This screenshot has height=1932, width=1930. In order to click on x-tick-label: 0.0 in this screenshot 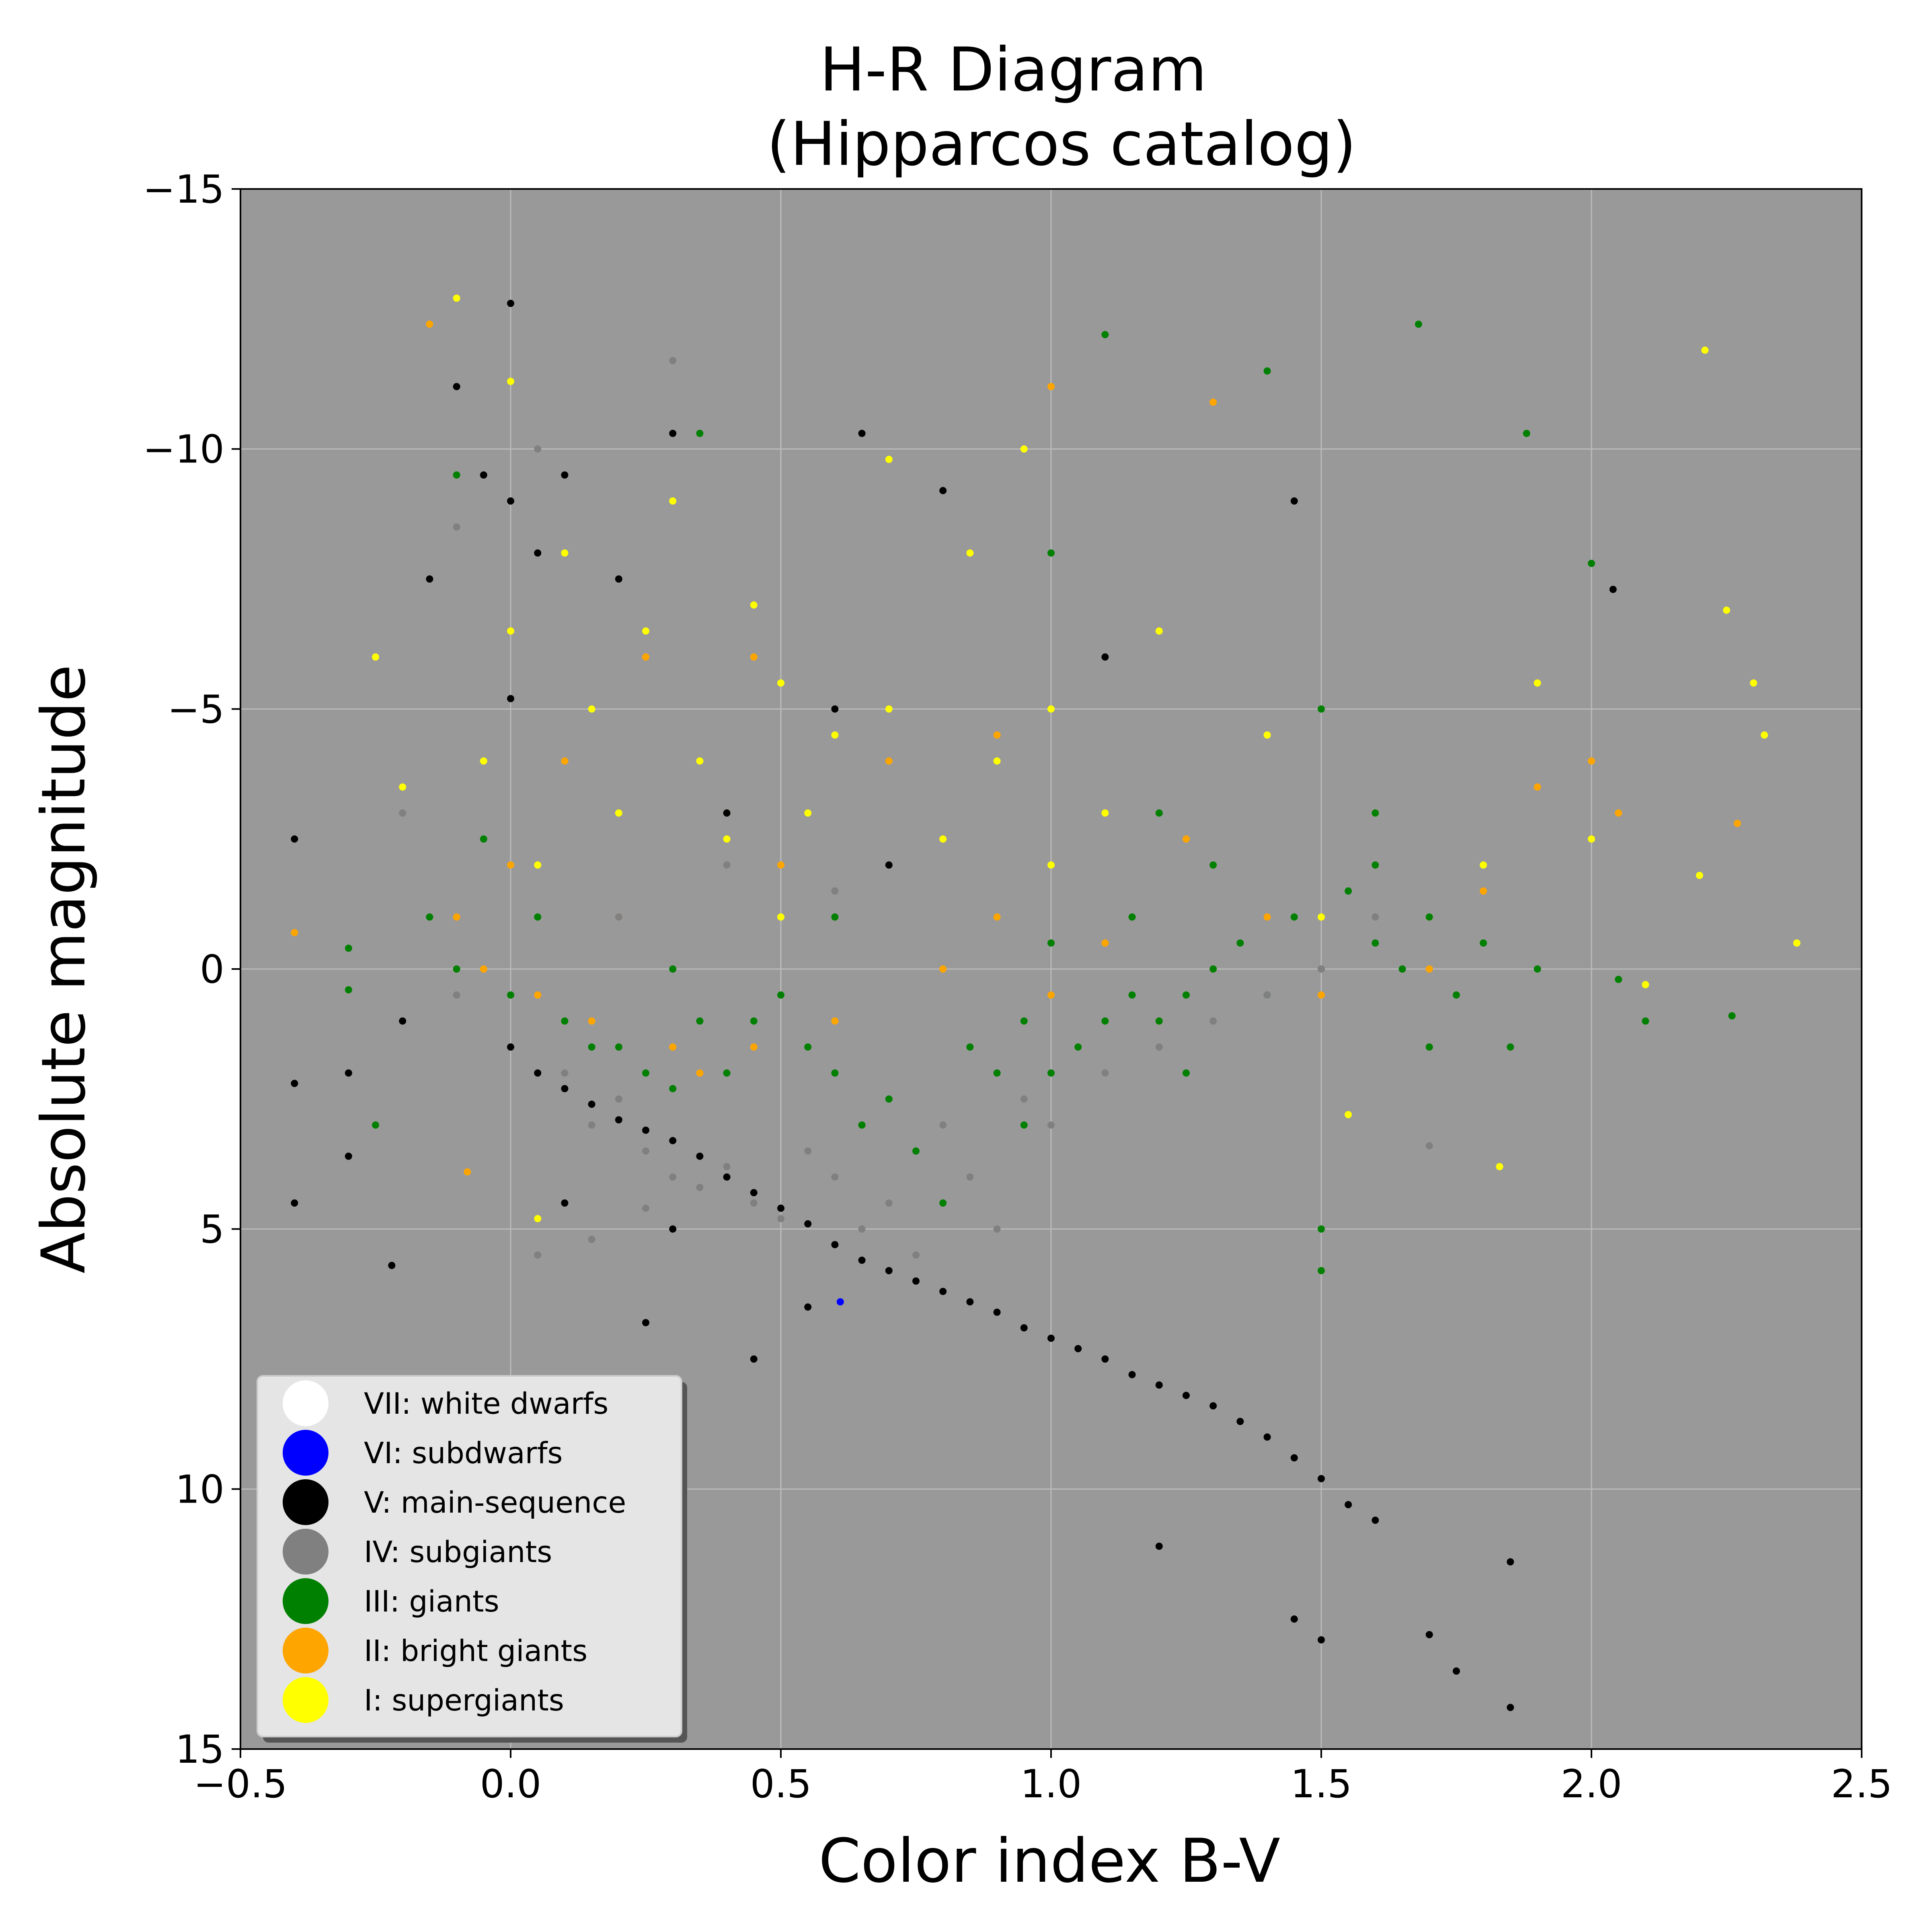, I will do `click(511, 1784)`.